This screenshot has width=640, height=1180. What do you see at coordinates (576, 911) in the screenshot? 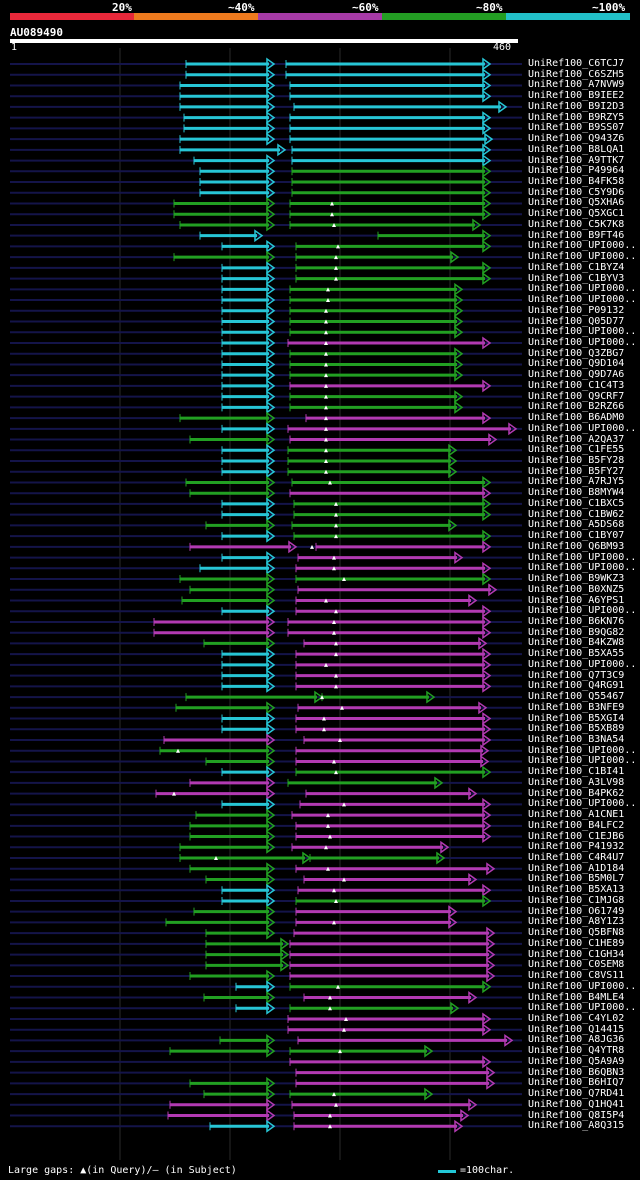
I see `hit-name: UniRef100_O61749` at bounding box center [576, 911].